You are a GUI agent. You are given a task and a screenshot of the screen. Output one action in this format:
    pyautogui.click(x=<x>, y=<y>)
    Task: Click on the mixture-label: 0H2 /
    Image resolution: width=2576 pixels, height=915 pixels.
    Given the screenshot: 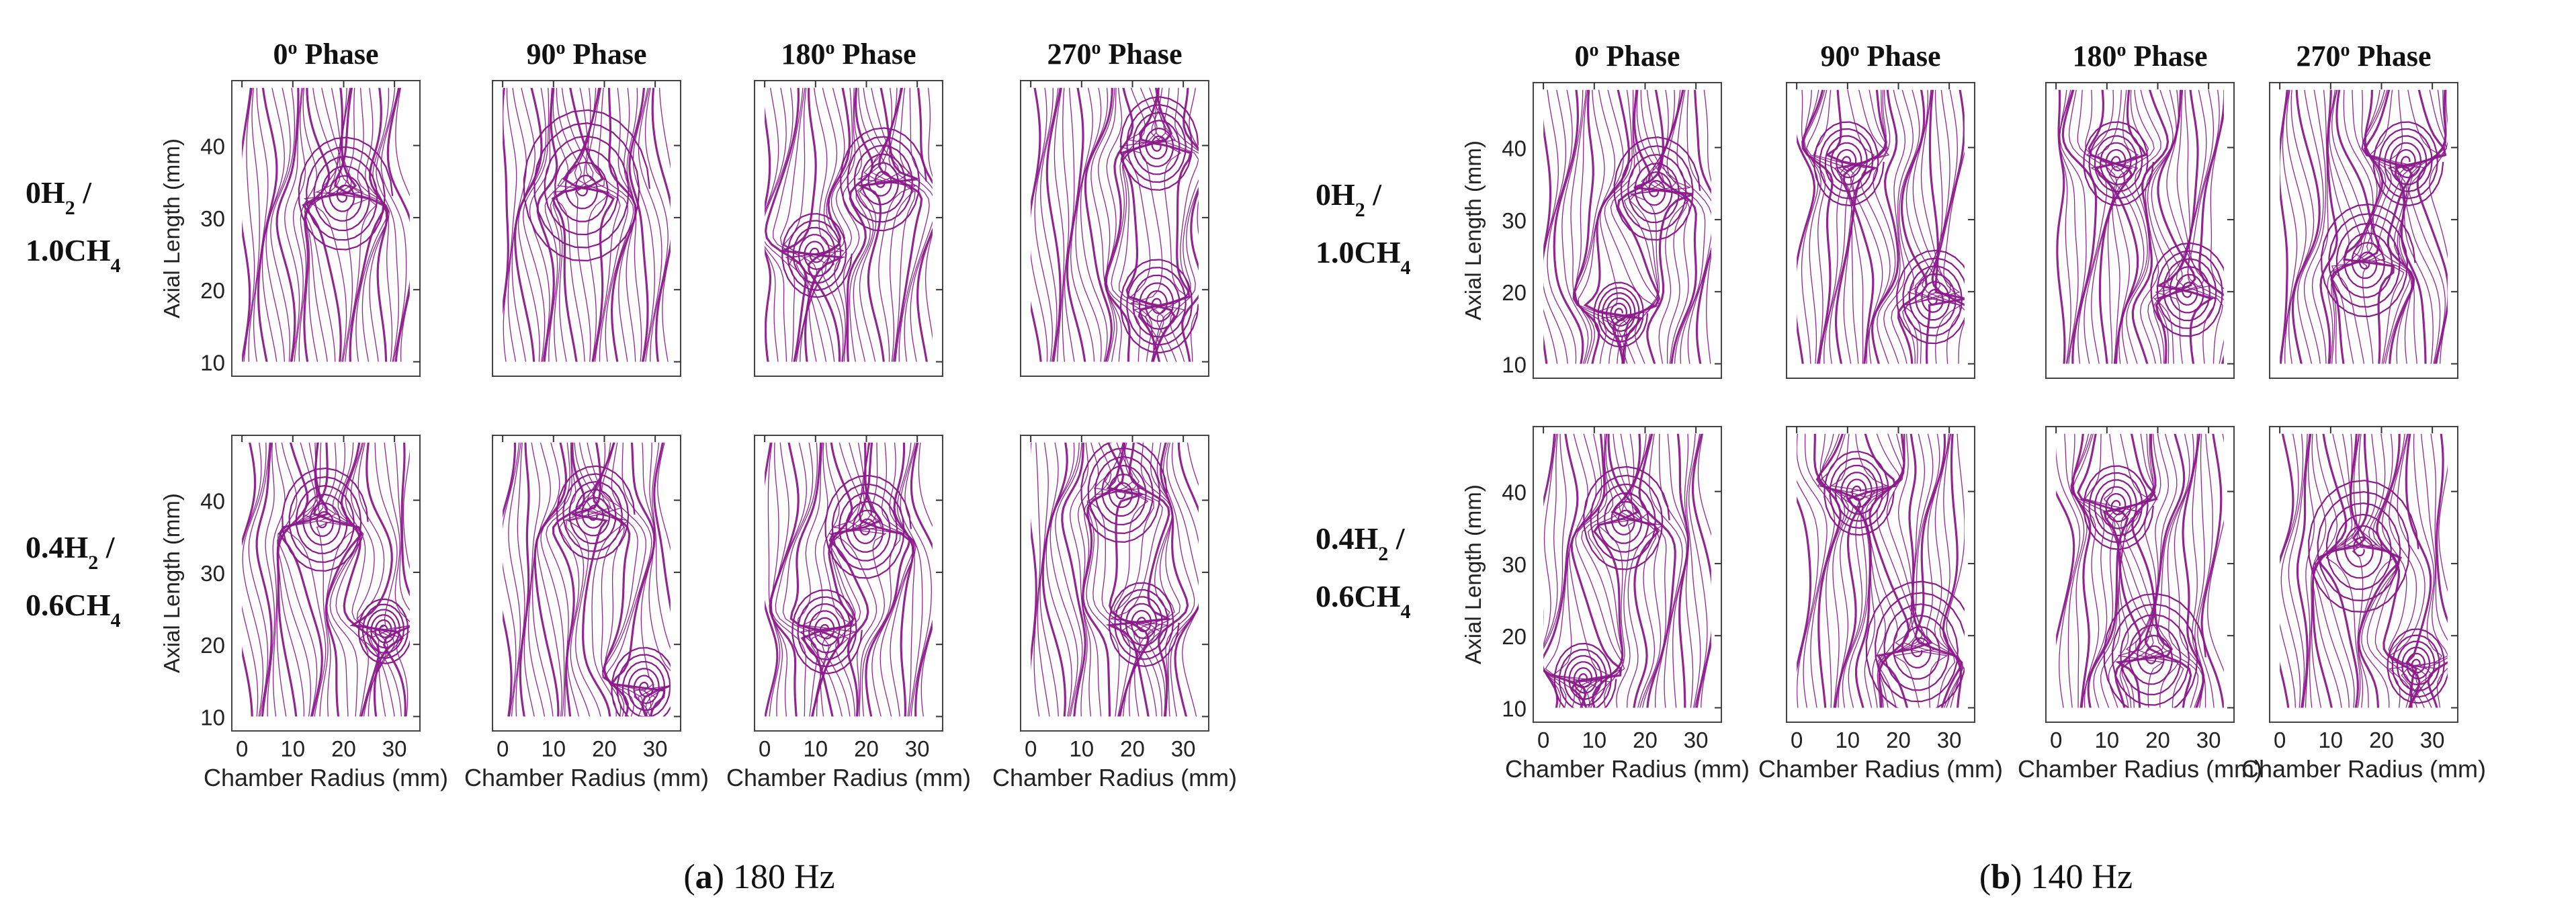 What is the action you would take?
    pyautogui.click(x=59, y=197)
    